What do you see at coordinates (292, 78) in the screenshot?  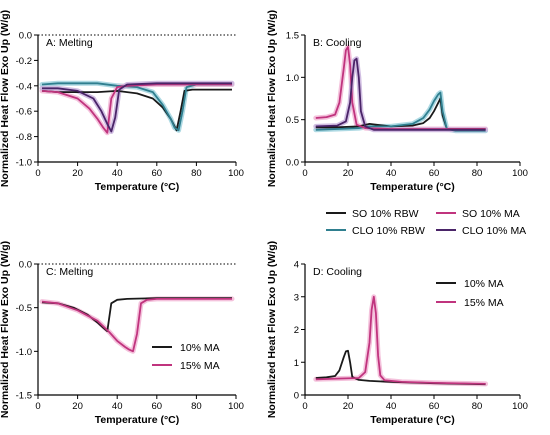 I see `y-tick-label: 1.0` at bounding box center [292, 78].